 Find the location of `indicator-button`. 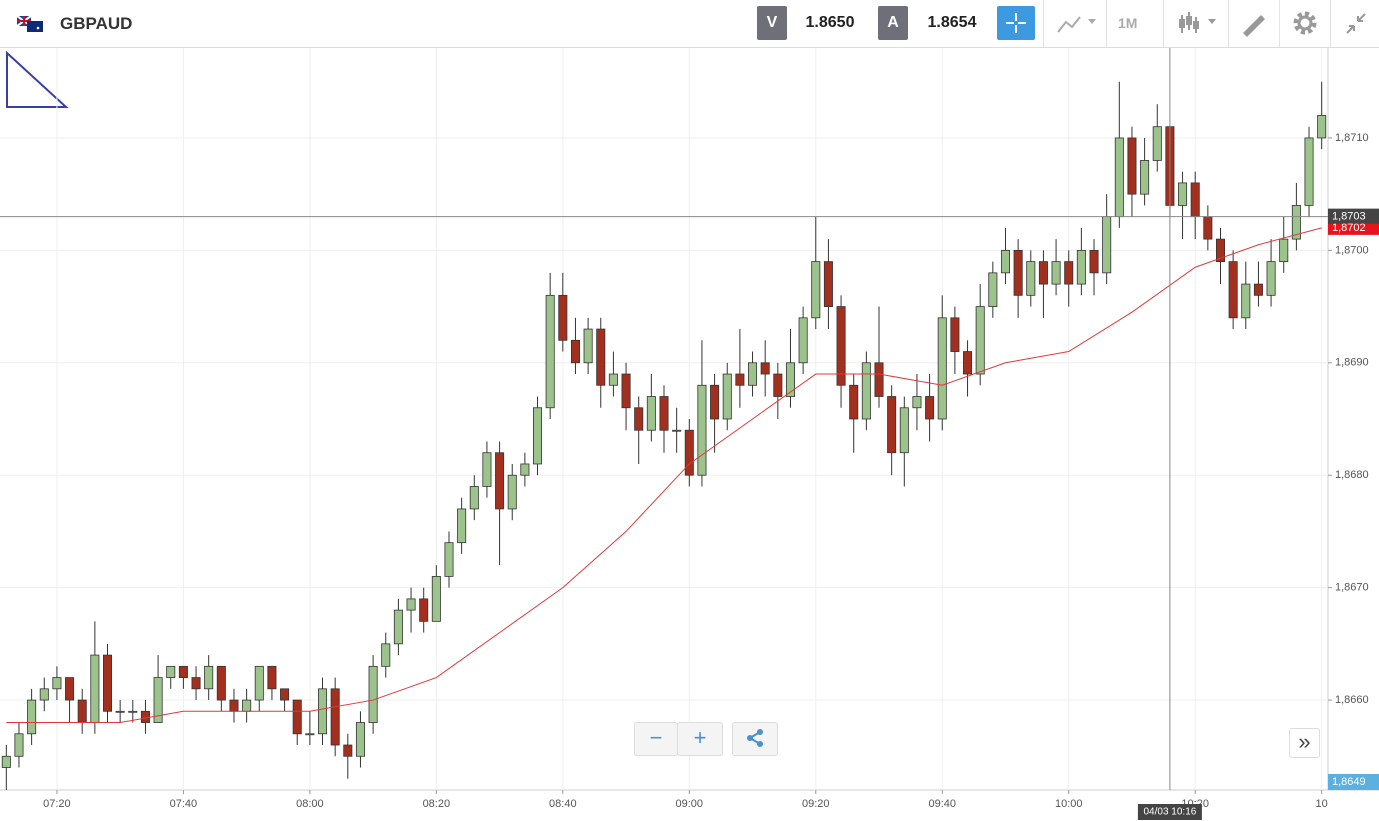

indicator-button is located at coordinates (1074, 23).